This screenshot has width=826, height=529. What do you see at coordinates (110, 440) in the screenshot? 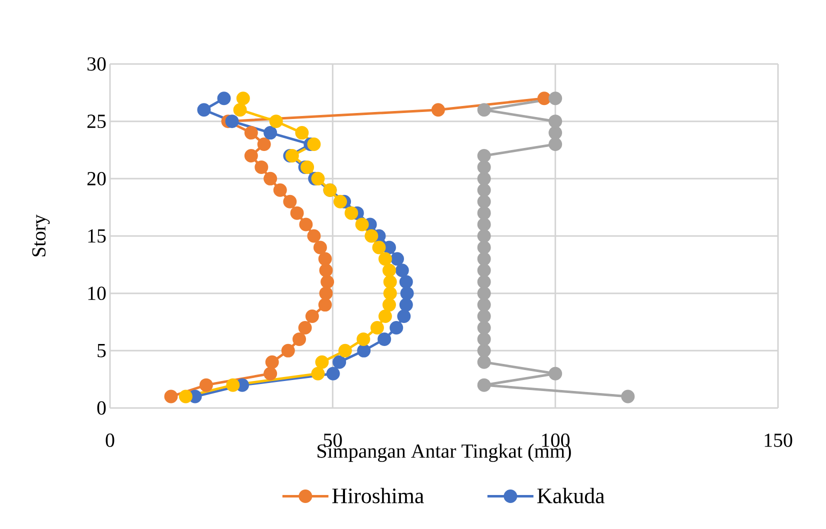
I see `x-tick-label: 0` at bounding box center [110, 440].